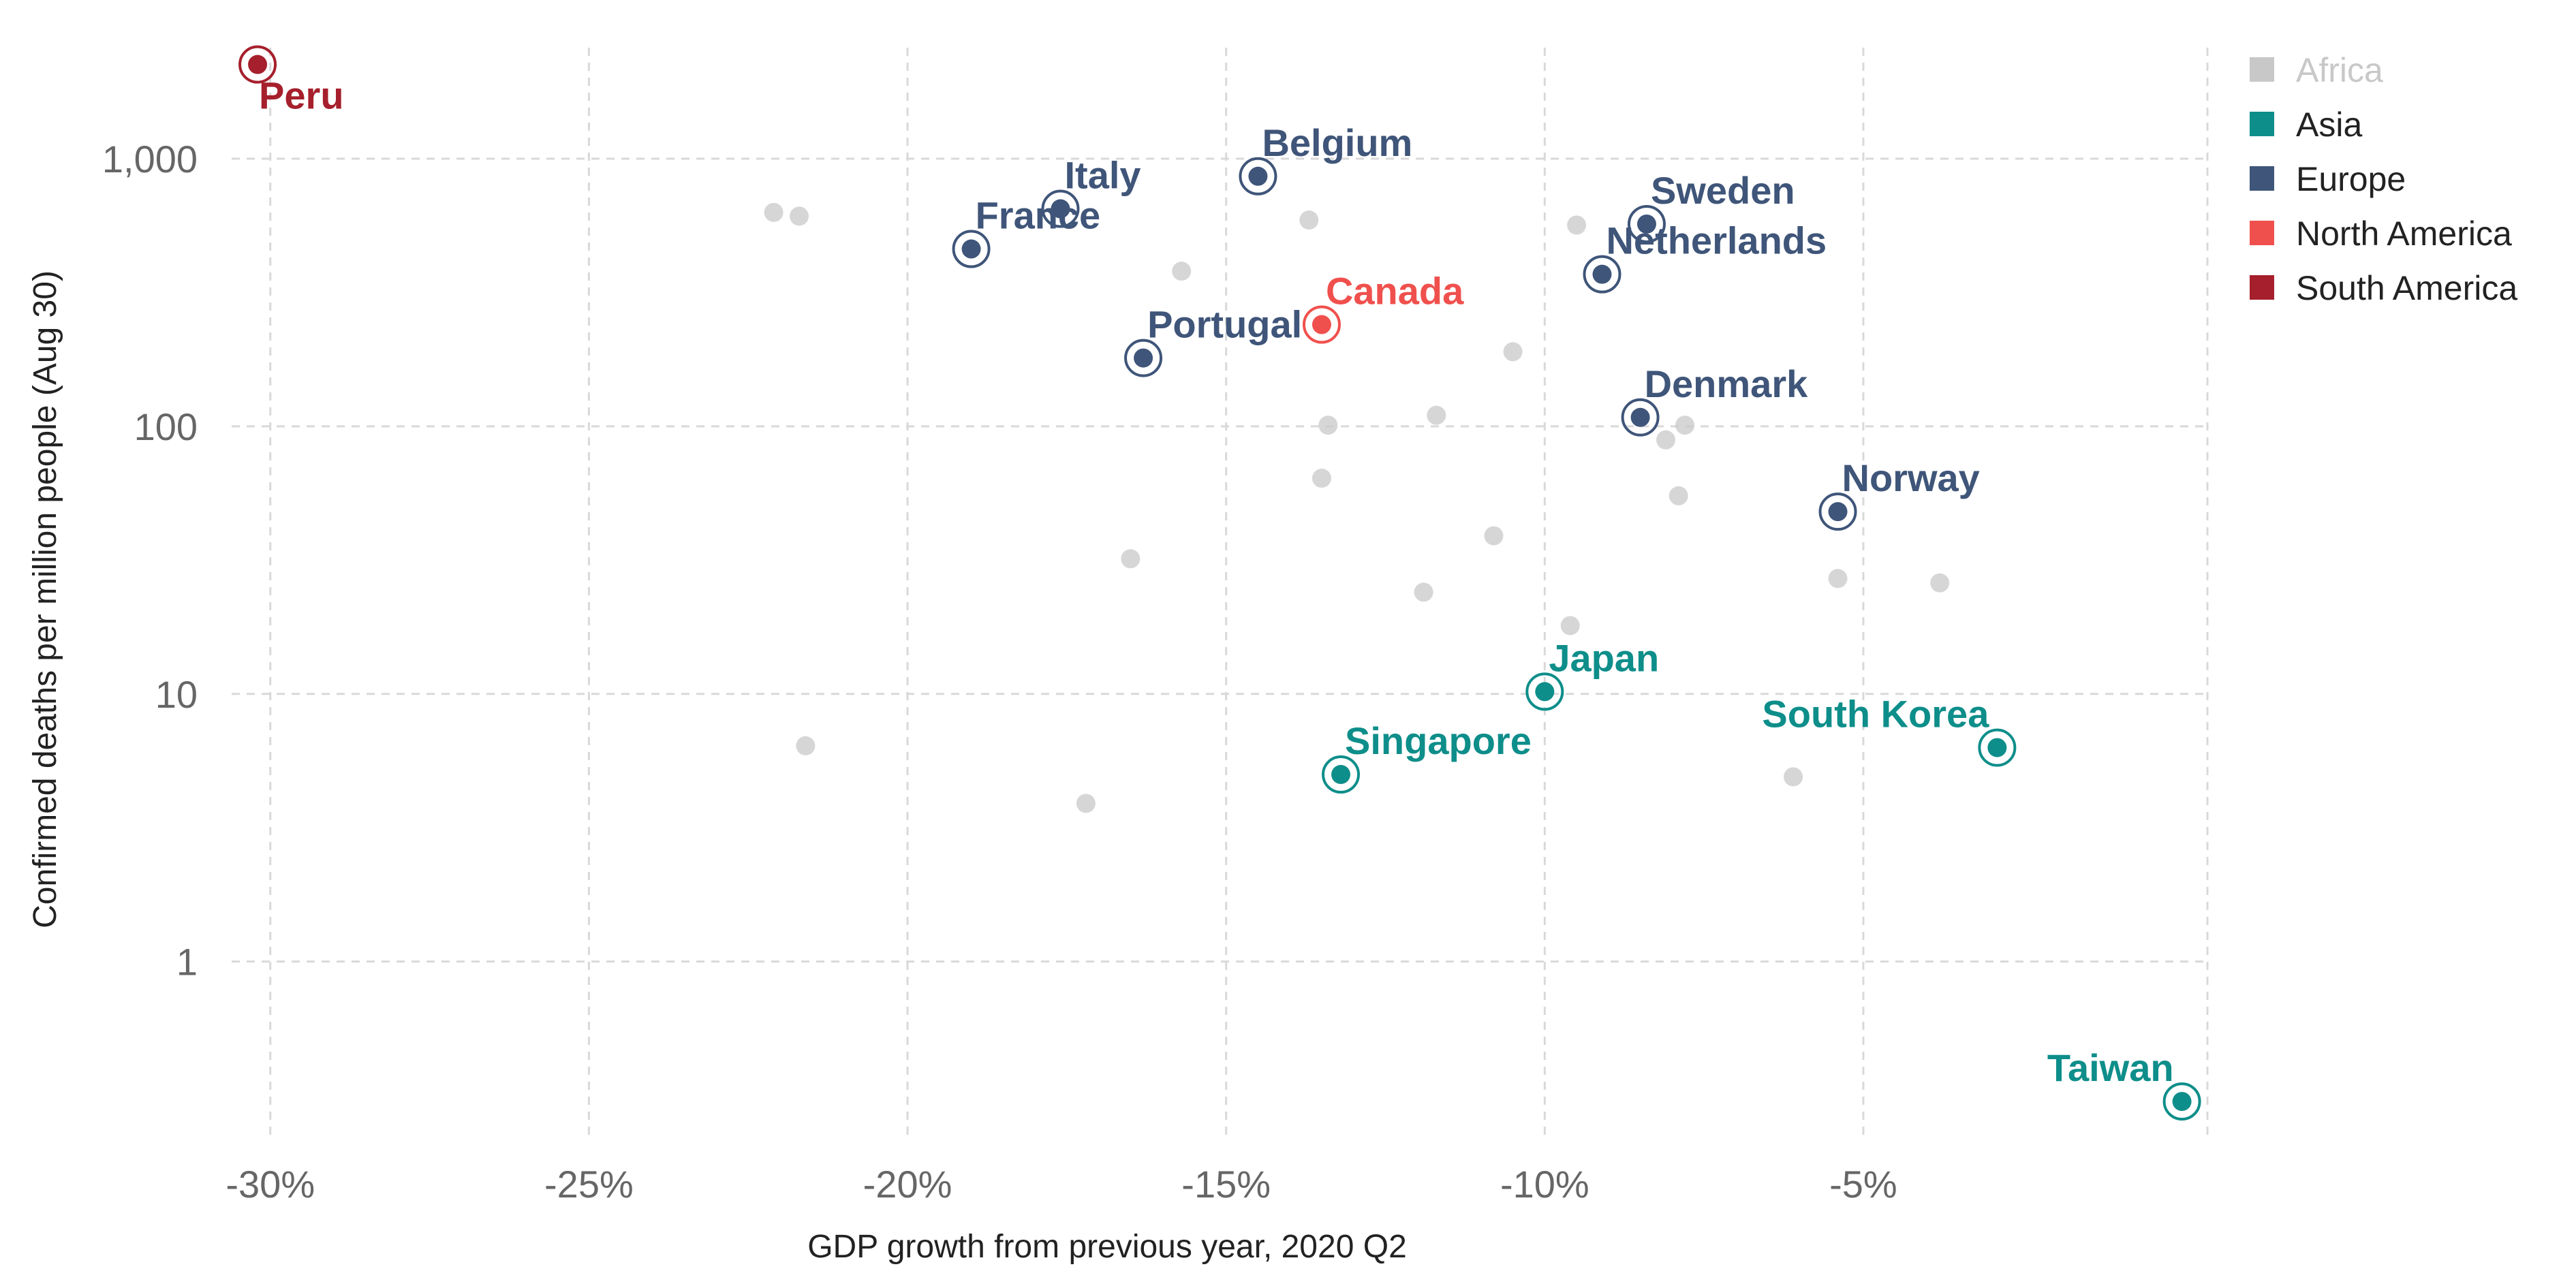 The width and height of the screenshot is (2576, 1286). I want to click on data-label: Canada, so click(1395, 292).